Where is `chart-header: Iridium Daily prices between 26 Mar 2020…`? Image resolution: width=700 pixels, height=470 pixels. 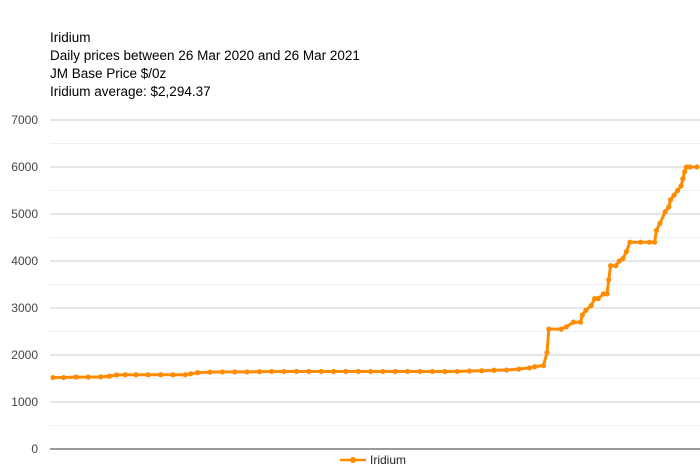
chart-header: Iridium Daily prices between 26 Mar 2020… is located at coordinates (205, 65).